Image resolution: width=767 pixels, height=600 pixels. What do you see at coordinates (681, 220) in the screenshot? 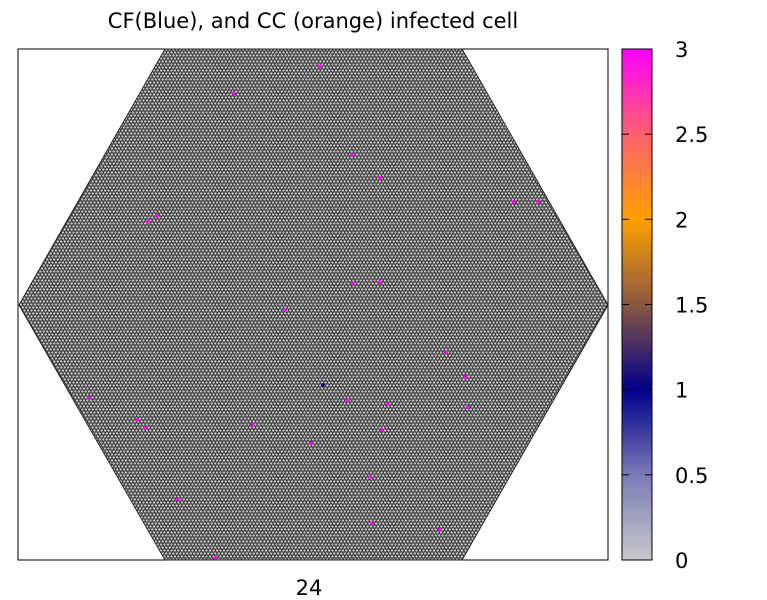
I see `colorbar-tick-label: 2` at bounding box center [681, 220].